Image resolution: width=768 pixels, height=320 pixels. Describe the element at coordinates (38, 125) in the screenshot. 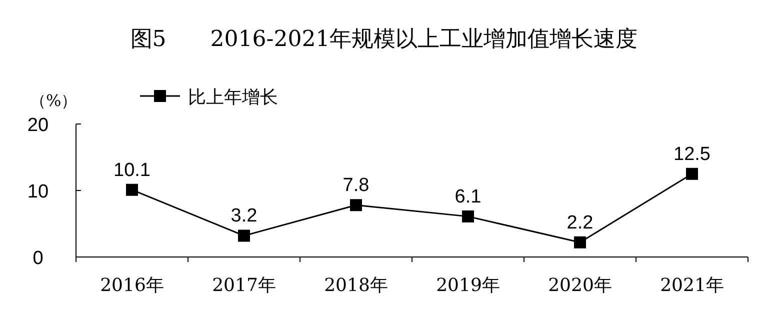

I see `y-tick-label: 20` at that location.